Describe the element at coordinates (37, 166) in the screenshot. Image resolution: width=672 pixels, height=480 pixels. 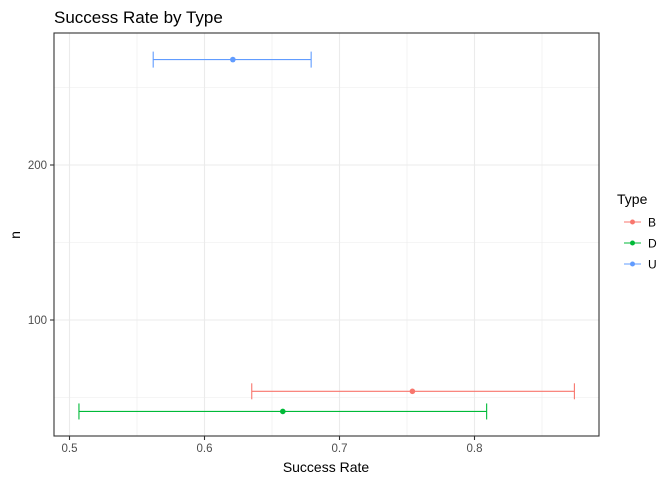
I see `y-tick-label: 200` at that location.